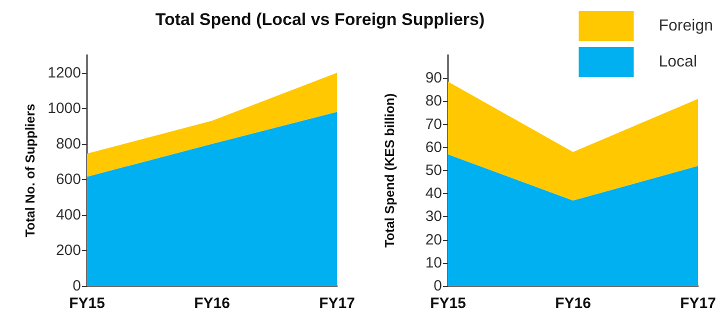  I want to click on y-tick-label: 90, so click(433, 78).